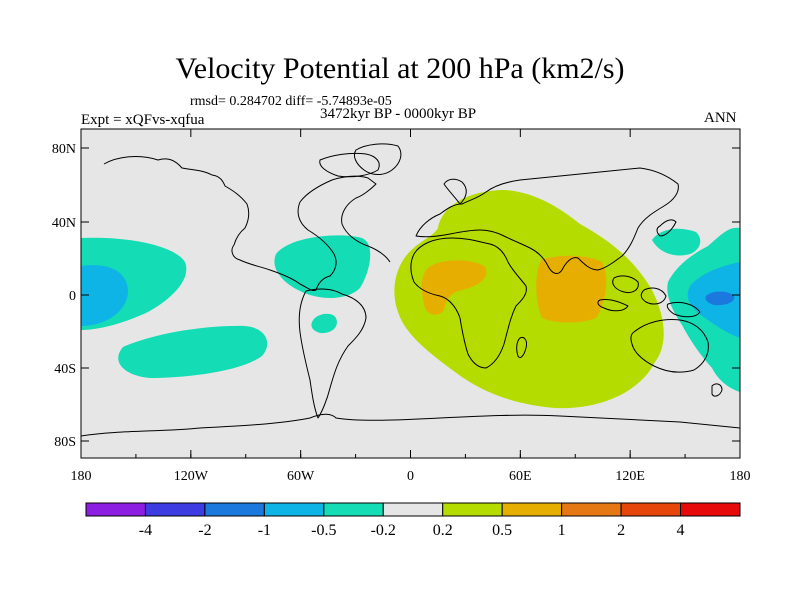  Describe the element at coordinates (104, 295) in the screenshot. I see `contour-east-pacific-mid` at that location.